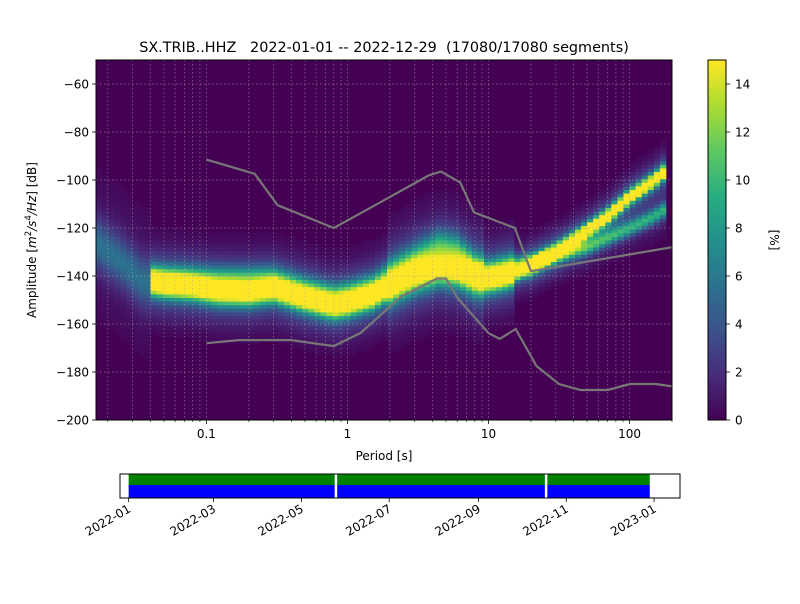 The width and height of the screenshot is (800, 604). I want to click on y-label-part: m, so click(32, 242).